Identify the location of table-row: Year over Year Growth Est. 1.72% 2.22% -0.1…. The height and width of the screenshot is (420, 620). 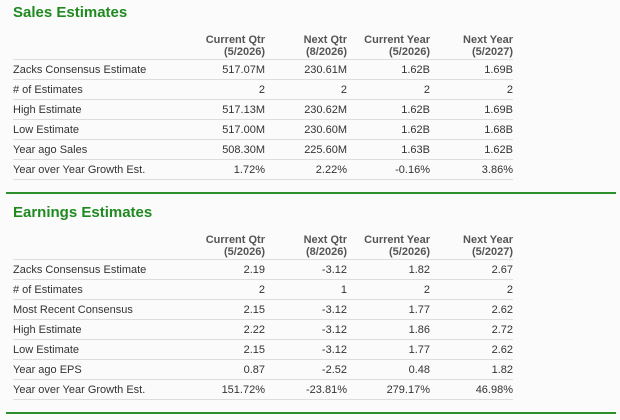
(263, 169).